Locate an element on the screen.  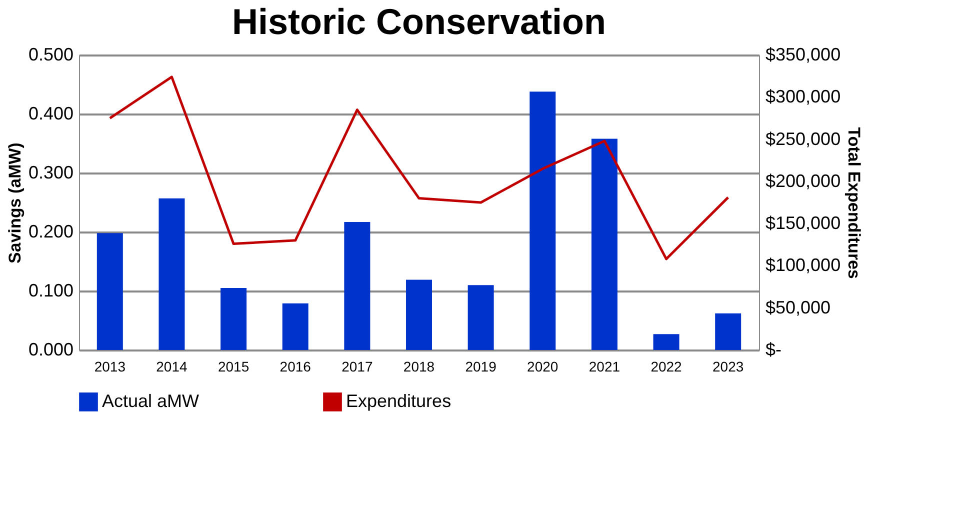
x-tick-label: 2023 is located at coordinates (728, 366).